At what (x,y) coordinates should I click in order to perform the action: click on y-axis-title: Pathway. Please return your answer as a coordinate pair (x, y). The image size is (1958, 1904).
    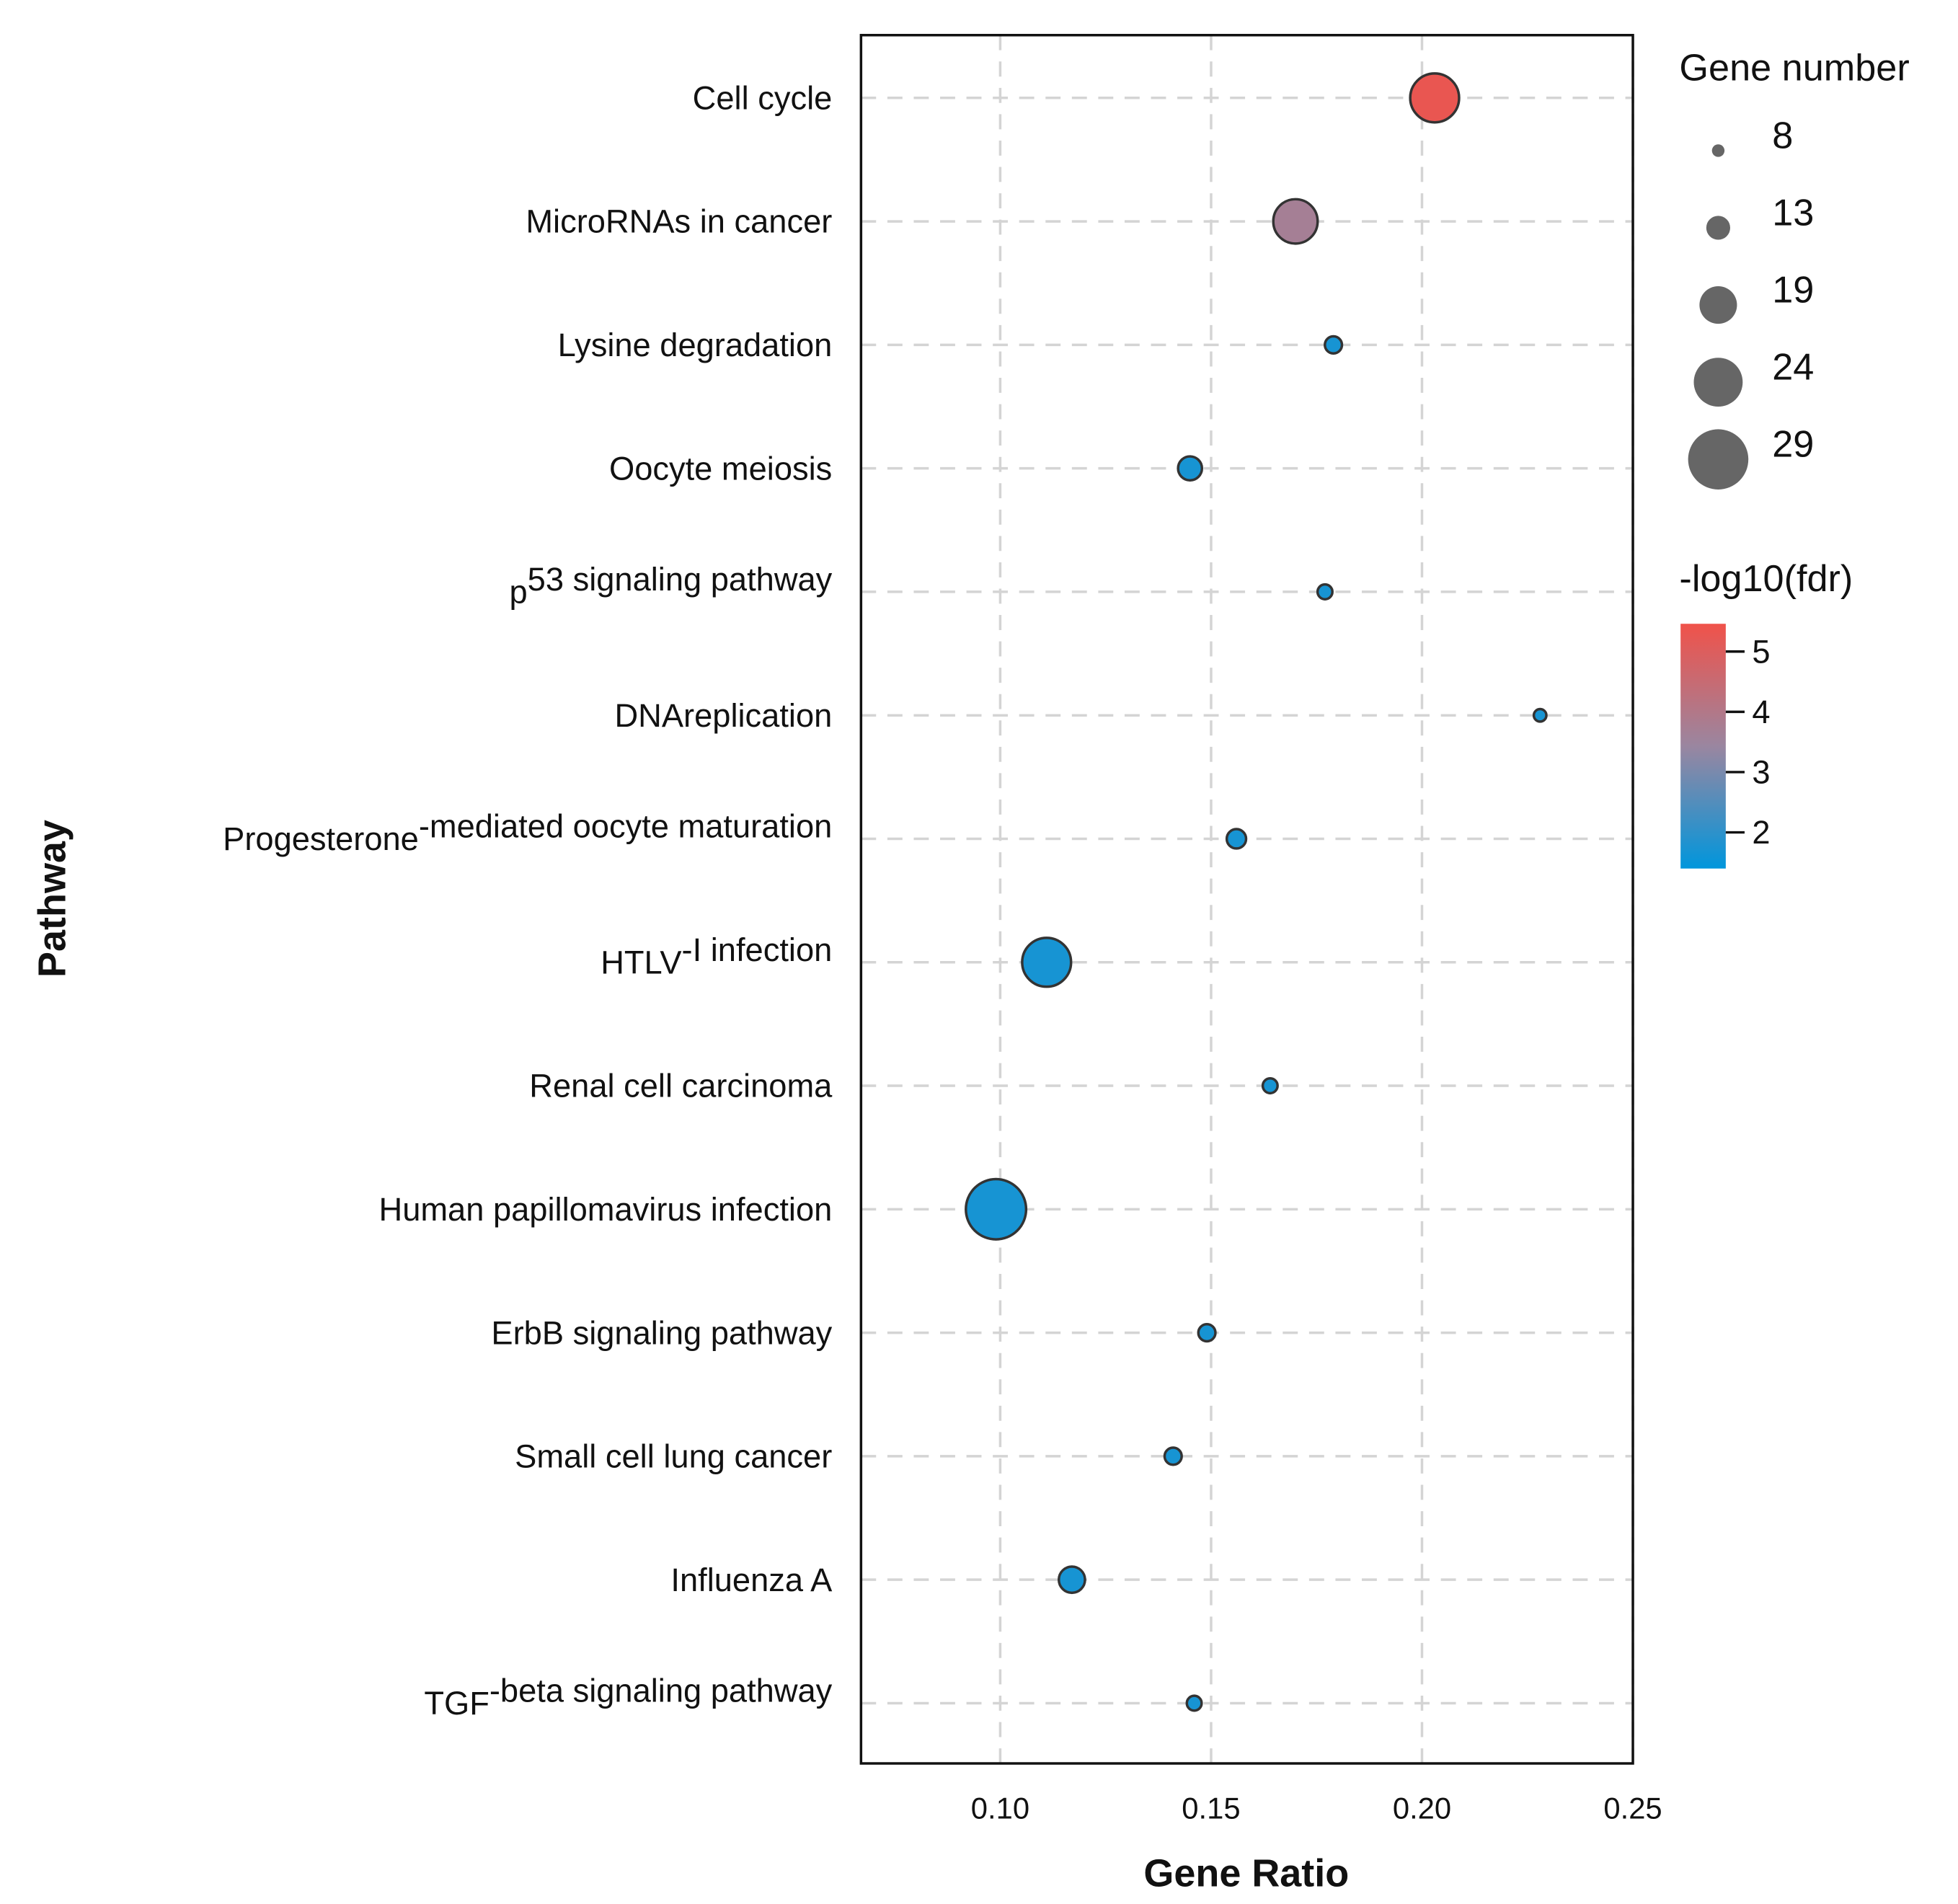
    Looking at the image, I should click on (52, 899).